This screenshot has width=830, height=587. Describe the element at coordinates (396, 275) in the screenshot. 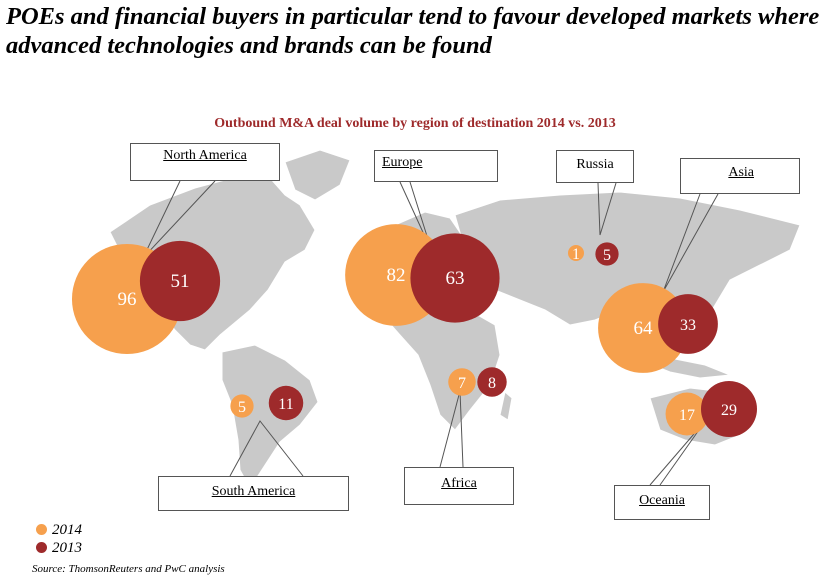

I see `bubble-label-europe-2014: 82` at that location.